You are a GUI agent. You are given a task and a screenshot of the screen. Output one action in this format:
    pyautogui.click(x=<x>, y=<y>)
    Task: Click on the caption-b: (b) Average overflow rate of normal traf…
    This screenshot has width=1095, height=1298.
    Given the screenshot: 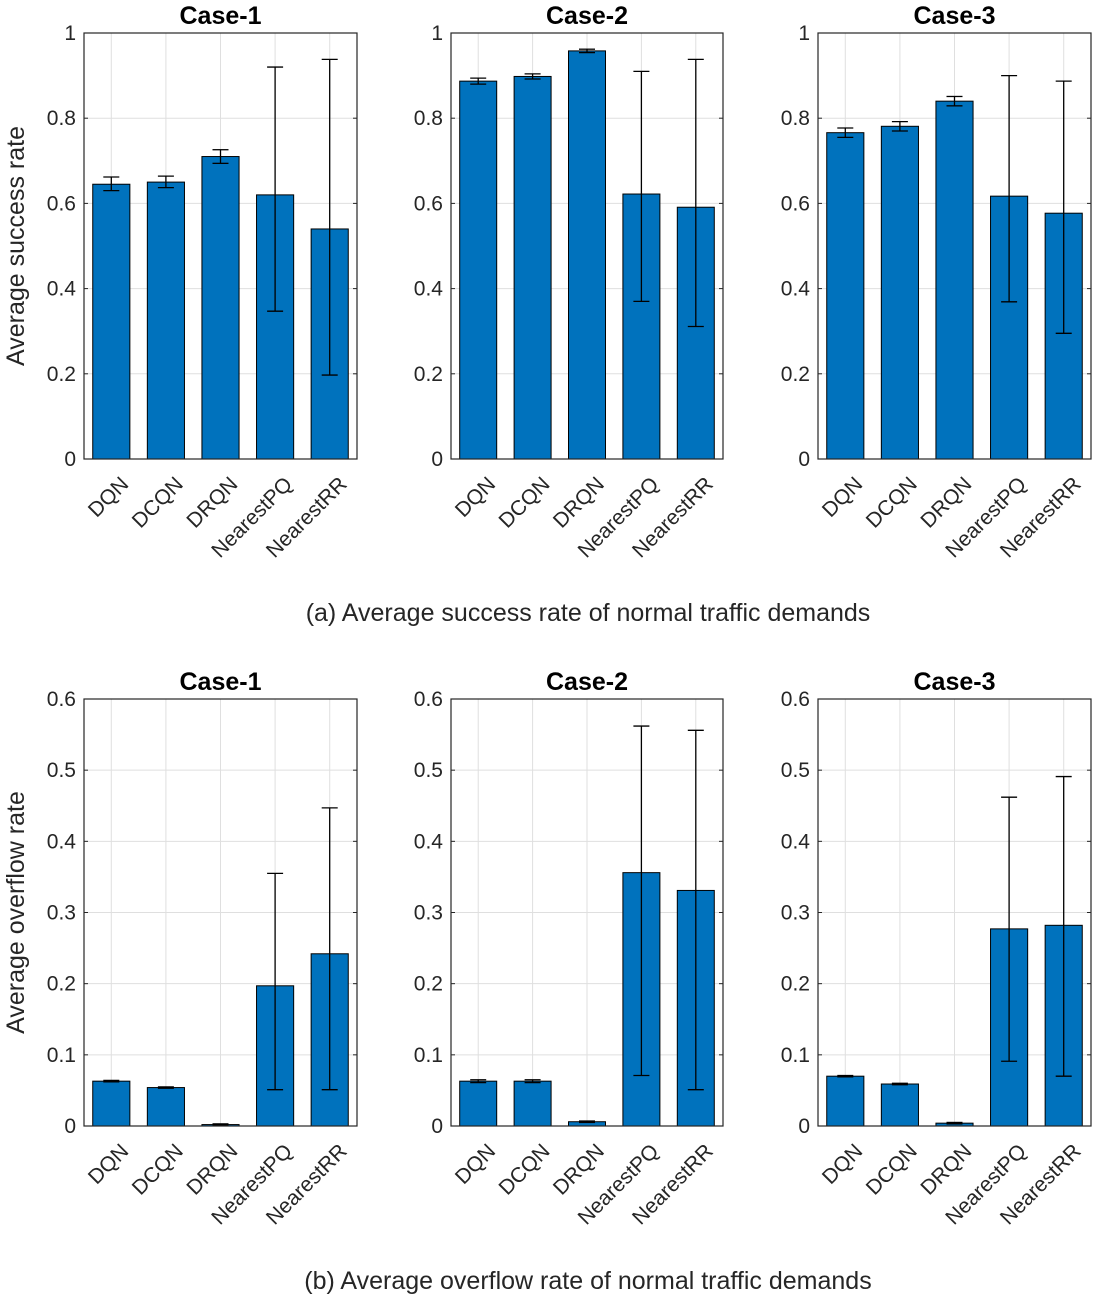 What is the action you would take?
    pyautogui.click(x=587, y=1281)
    